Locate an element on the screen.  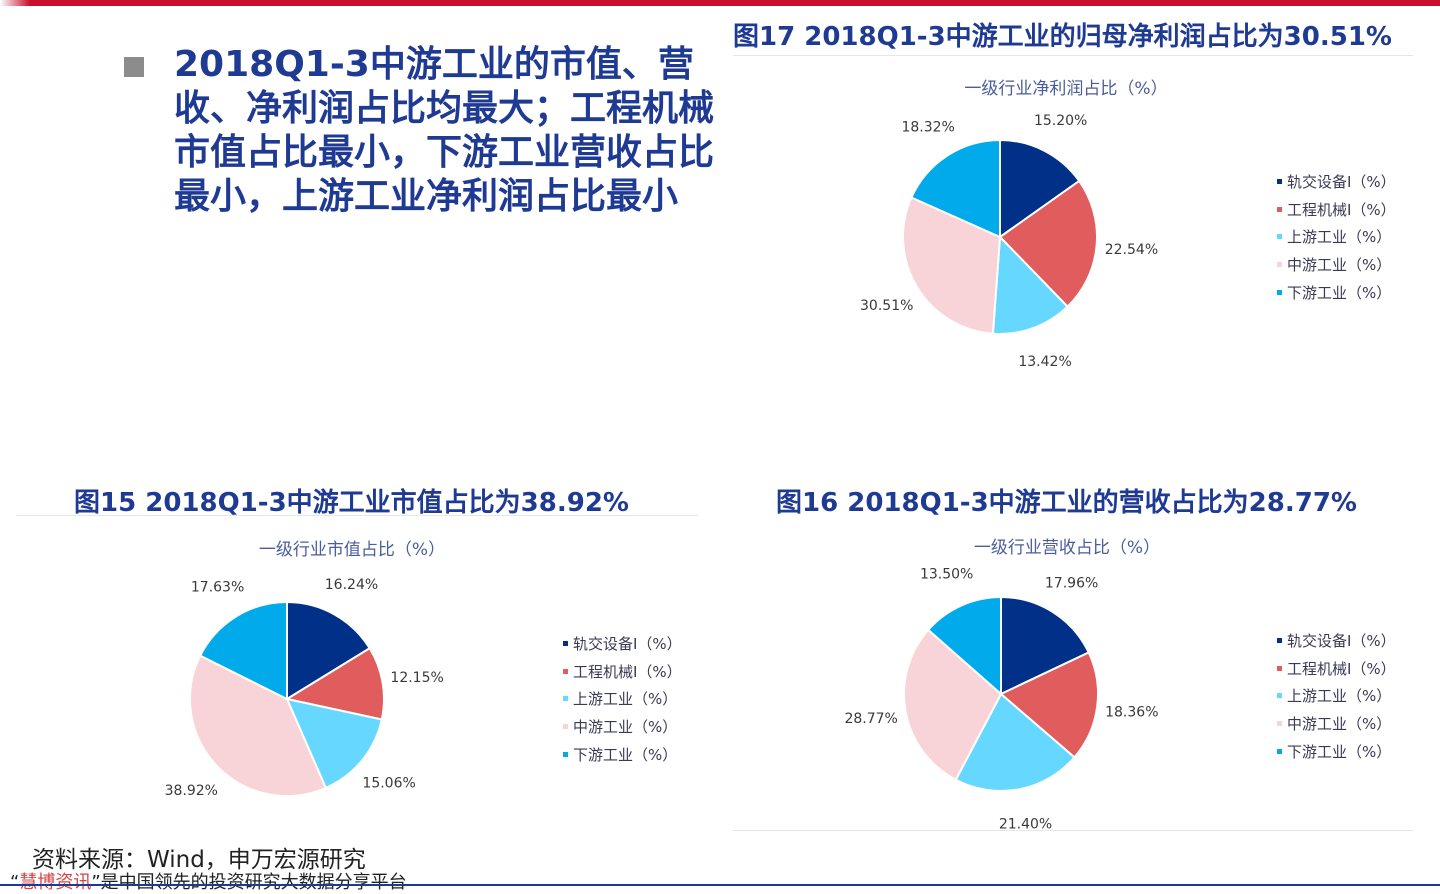
pie-chart-net-profit: 15.20% 22.54% 13.42% 30.51% 18.32% is located at coordinates (1009, 241).